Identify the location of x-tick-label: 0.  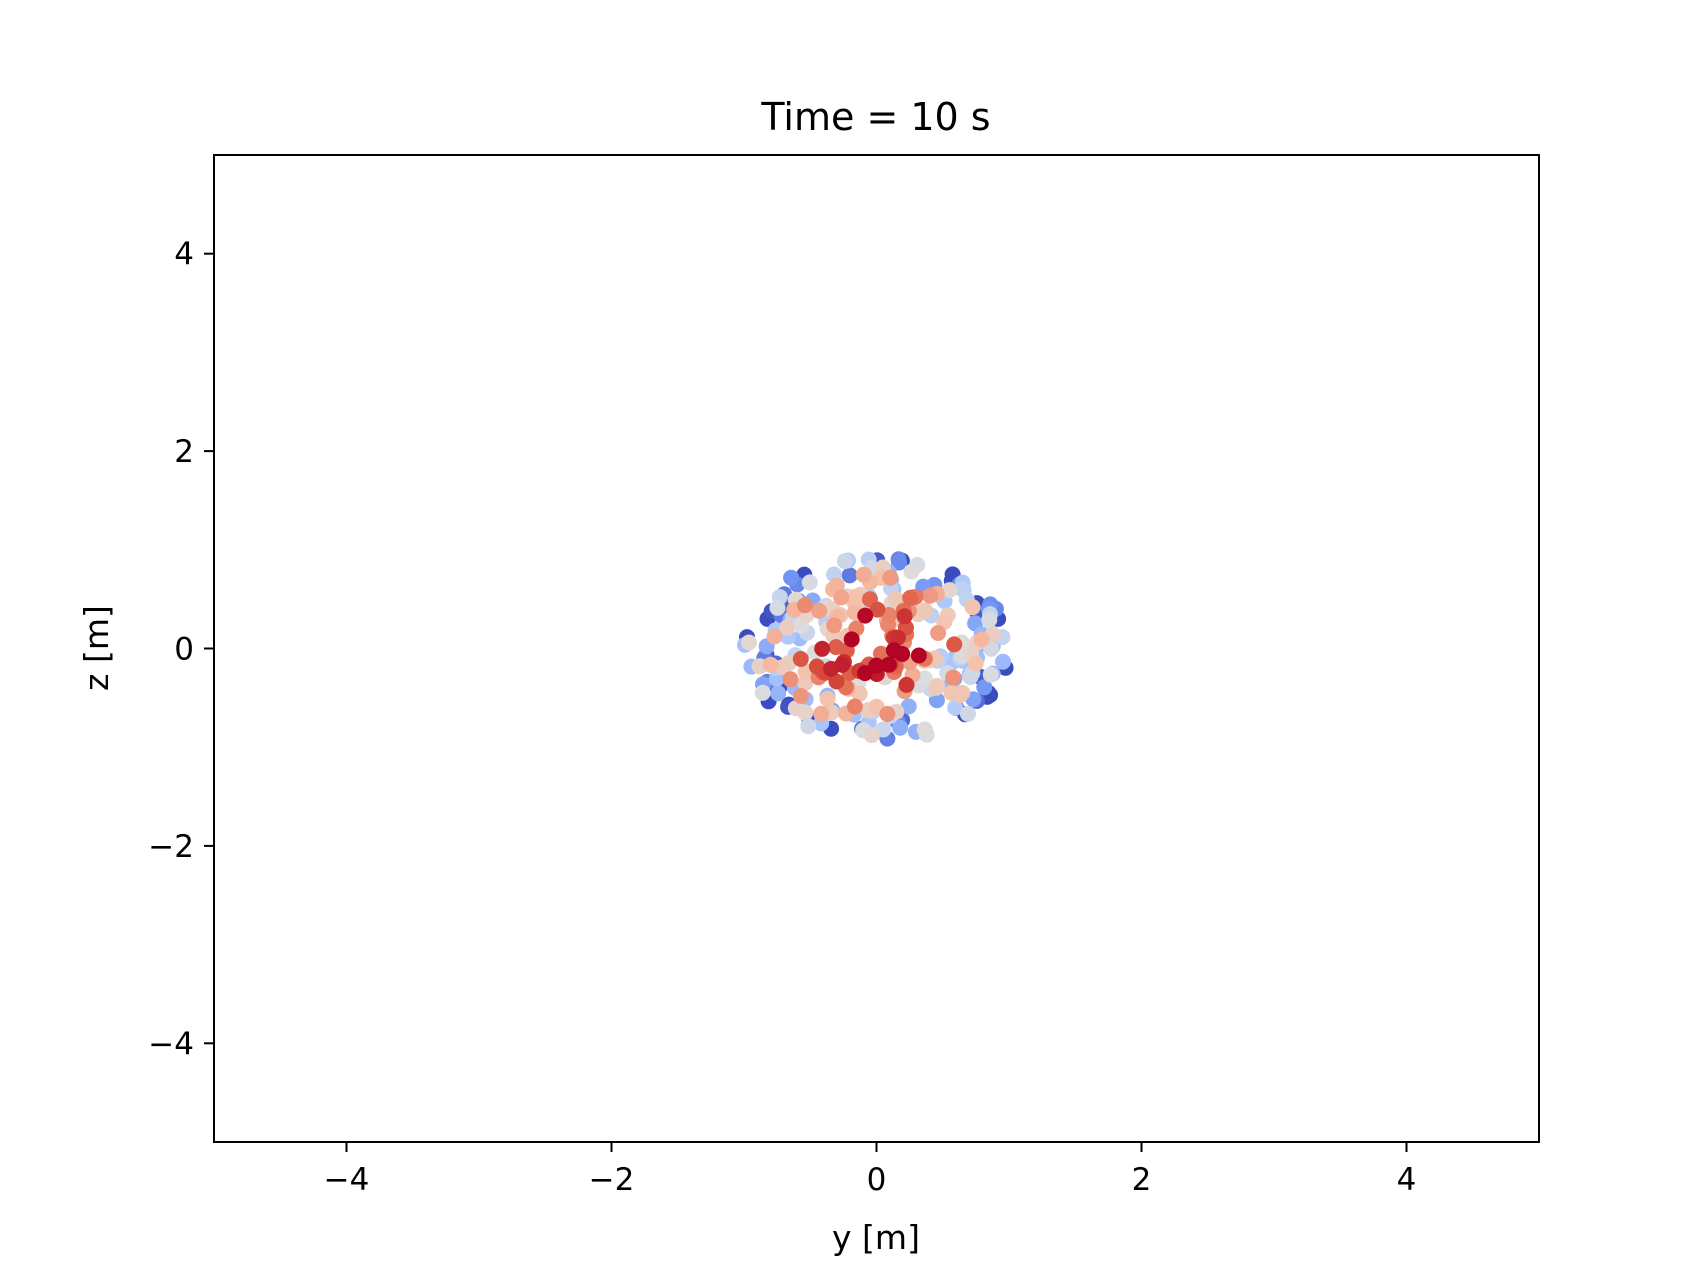
(877, 1180).